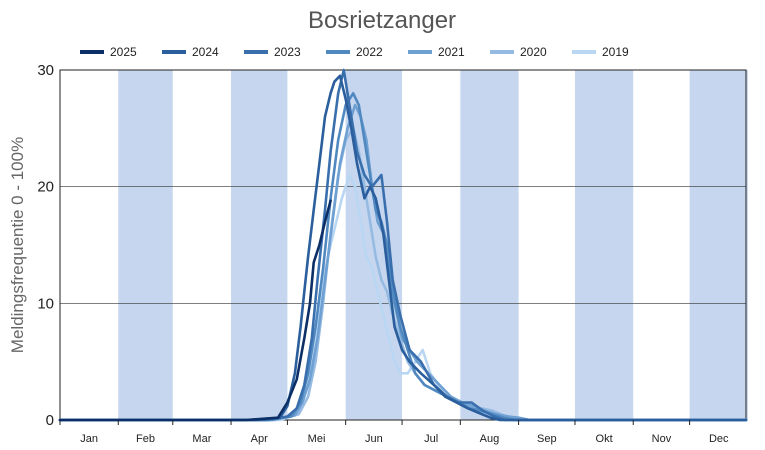 Image resolution: width=765 pixels, height=450 pixels. Describe the element at coordinates (490, 439) in the screenshot. I see `x-tick-aug: Aug` at that location.